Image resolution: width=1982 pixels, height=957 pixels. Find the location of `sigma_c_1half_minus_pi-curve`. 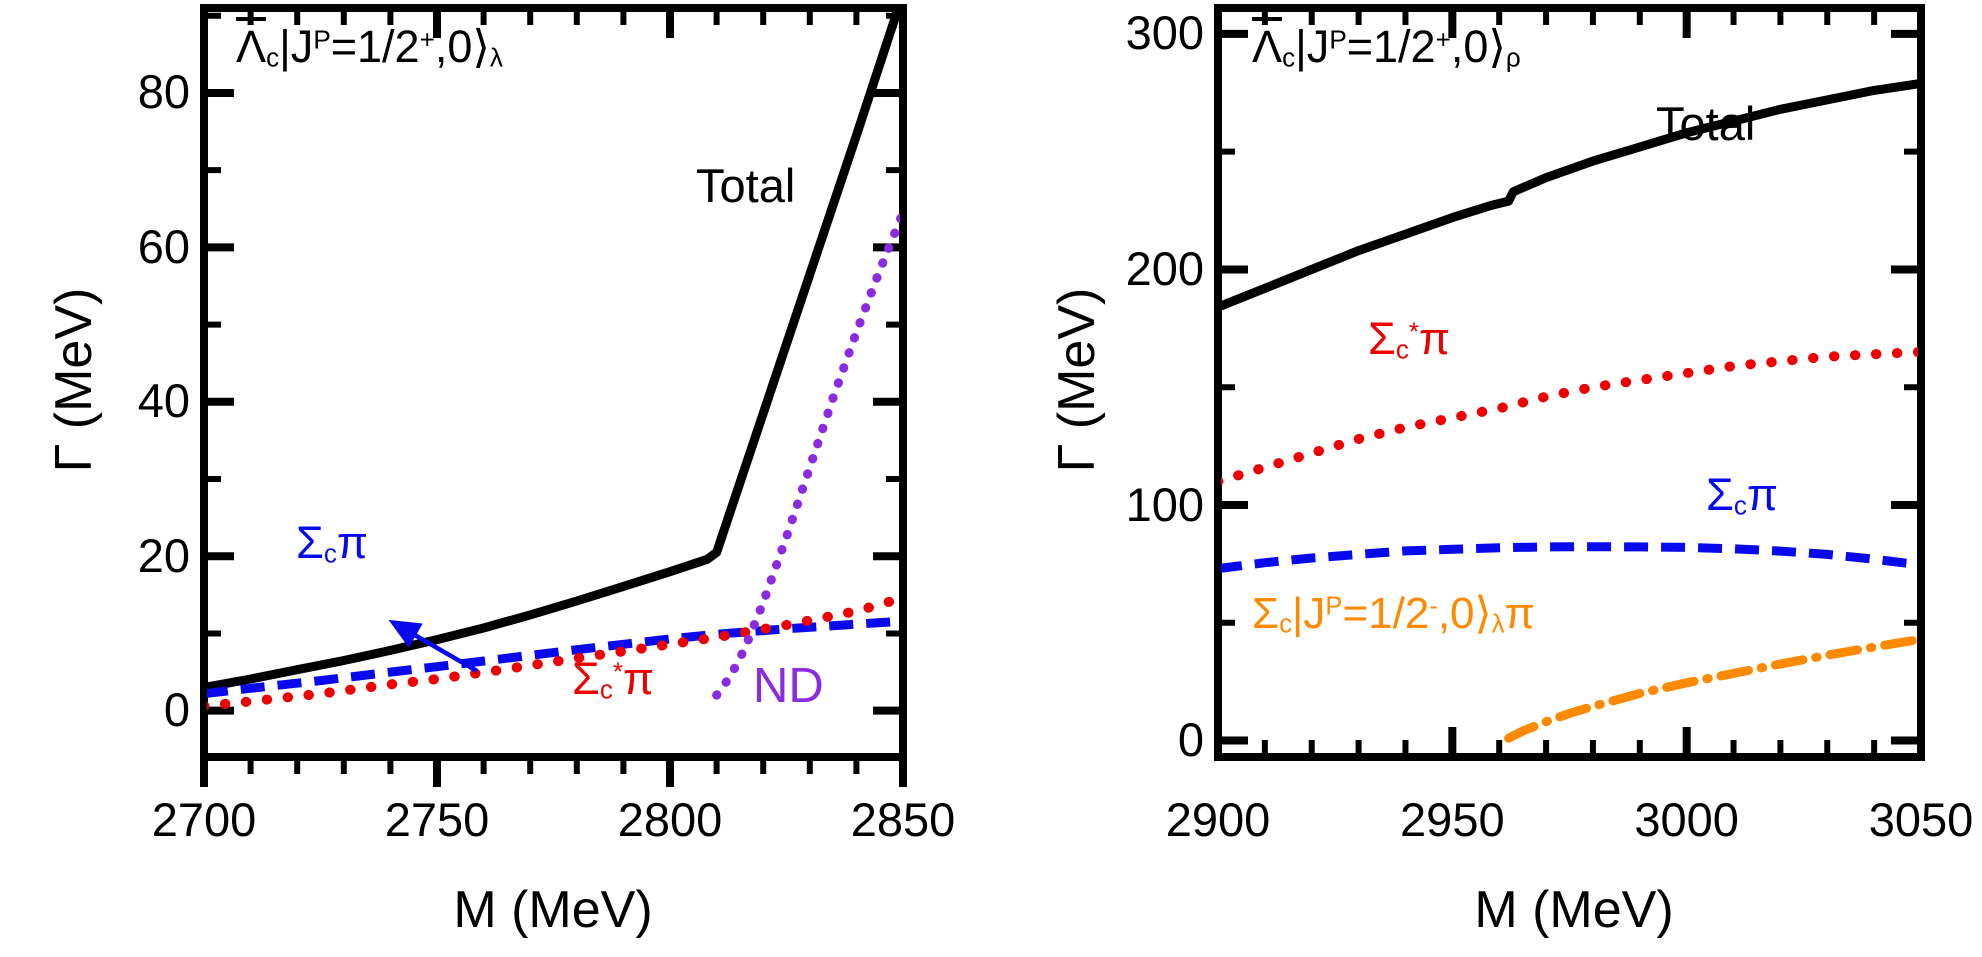

sigma_c_1half_minus_pi-curve is located at coordinates (1711, 689).